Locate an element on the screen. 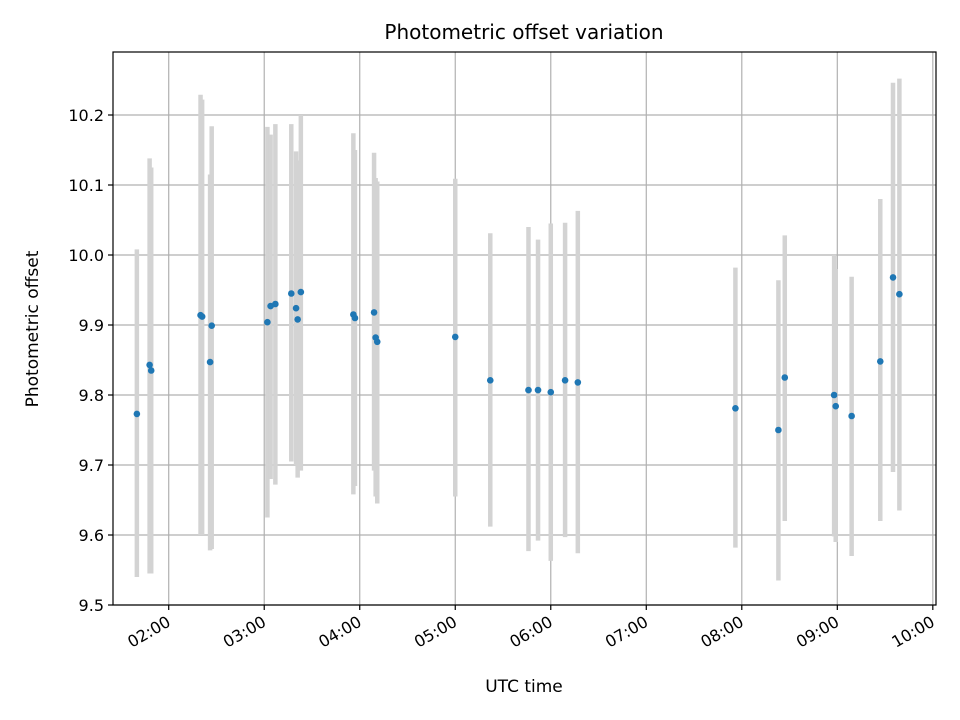 The width and height of the screenshot is (960, 720). x-tick-label: 09:00 is located at coordinates (817, 632).